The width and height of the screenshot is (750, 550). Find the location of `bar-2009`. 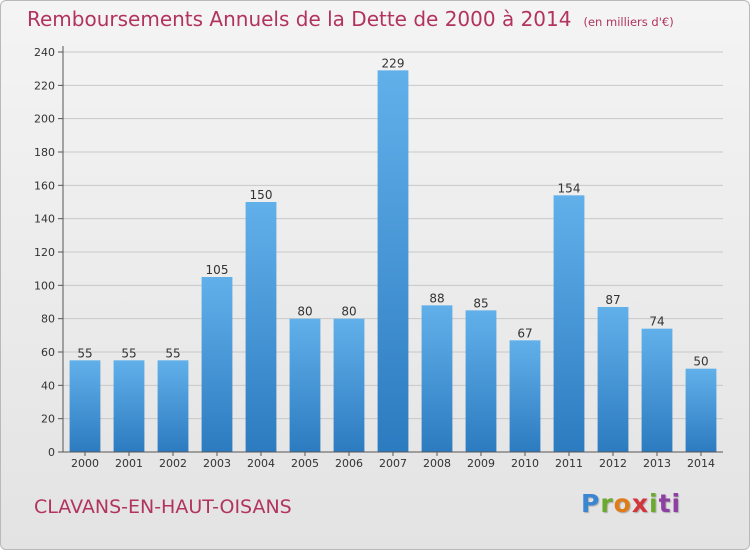

bar-2009 is located at coordinates (481, 381).